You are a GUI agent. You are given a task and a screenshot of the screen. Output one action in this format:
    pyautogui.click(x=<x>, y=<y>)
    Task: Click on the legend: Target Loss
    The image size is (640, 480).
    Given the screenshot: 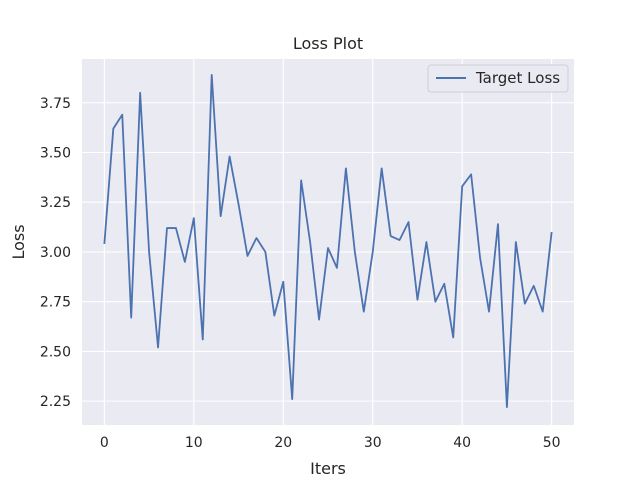 What is the action you would take?
    pyautogui.click(x=498, y=78)
    